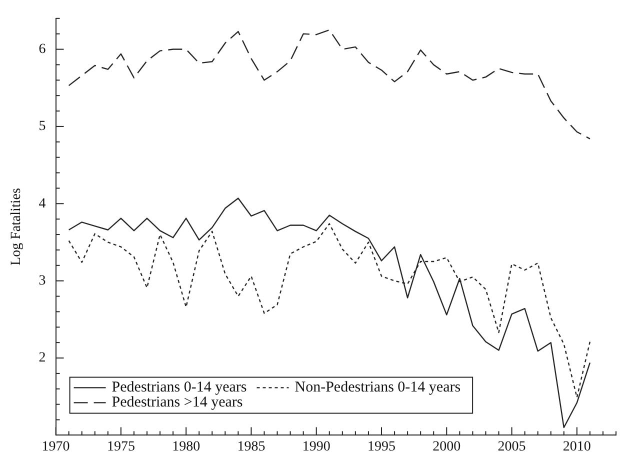 This screenshot has width=630, height=460. What do you see at coordinates (56, 446) in the screenshot?
I see `x-tick-label: 1970` at bounding box center [56, 446].